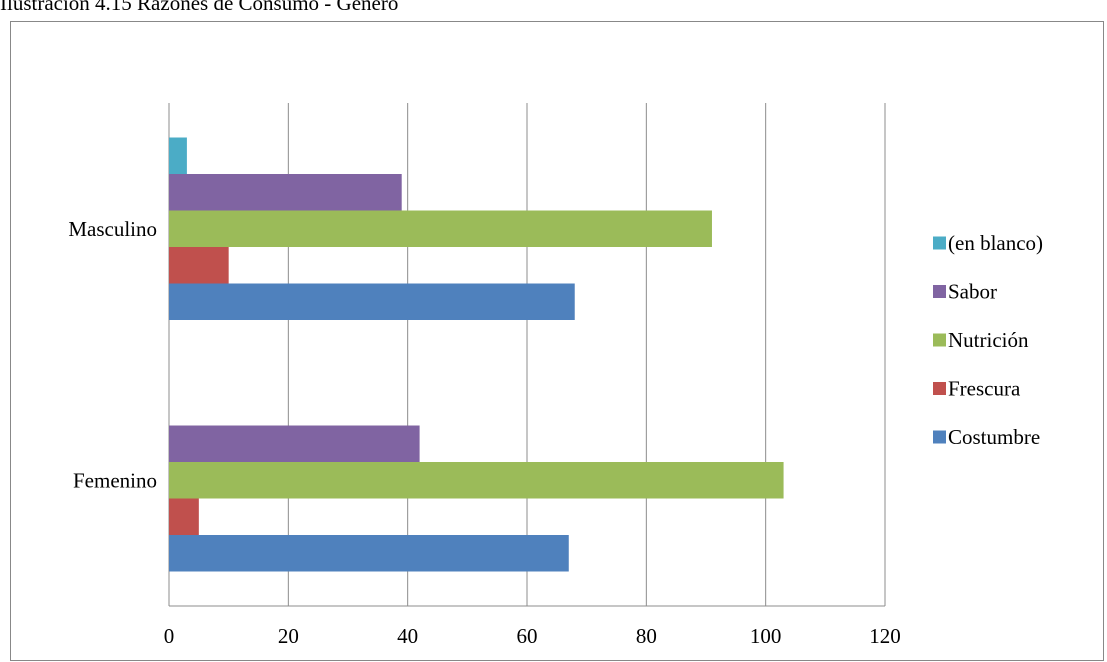  I want to click on bar-femenino-nutrición, so click(476, 480).